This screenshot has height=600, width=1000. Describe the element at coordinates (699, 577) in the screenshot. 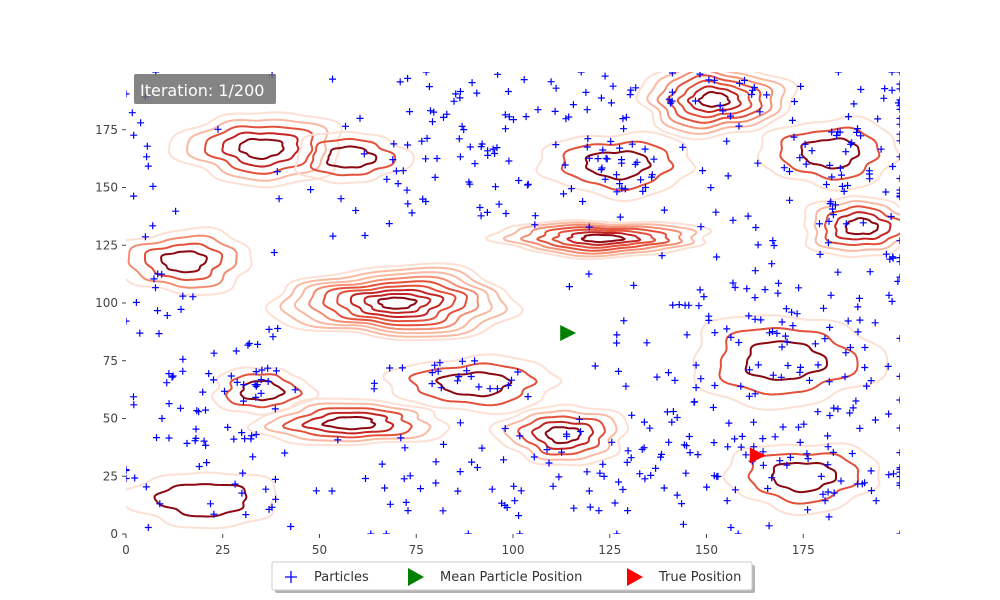

I see `legend-label-true-position: True Position` at that location.